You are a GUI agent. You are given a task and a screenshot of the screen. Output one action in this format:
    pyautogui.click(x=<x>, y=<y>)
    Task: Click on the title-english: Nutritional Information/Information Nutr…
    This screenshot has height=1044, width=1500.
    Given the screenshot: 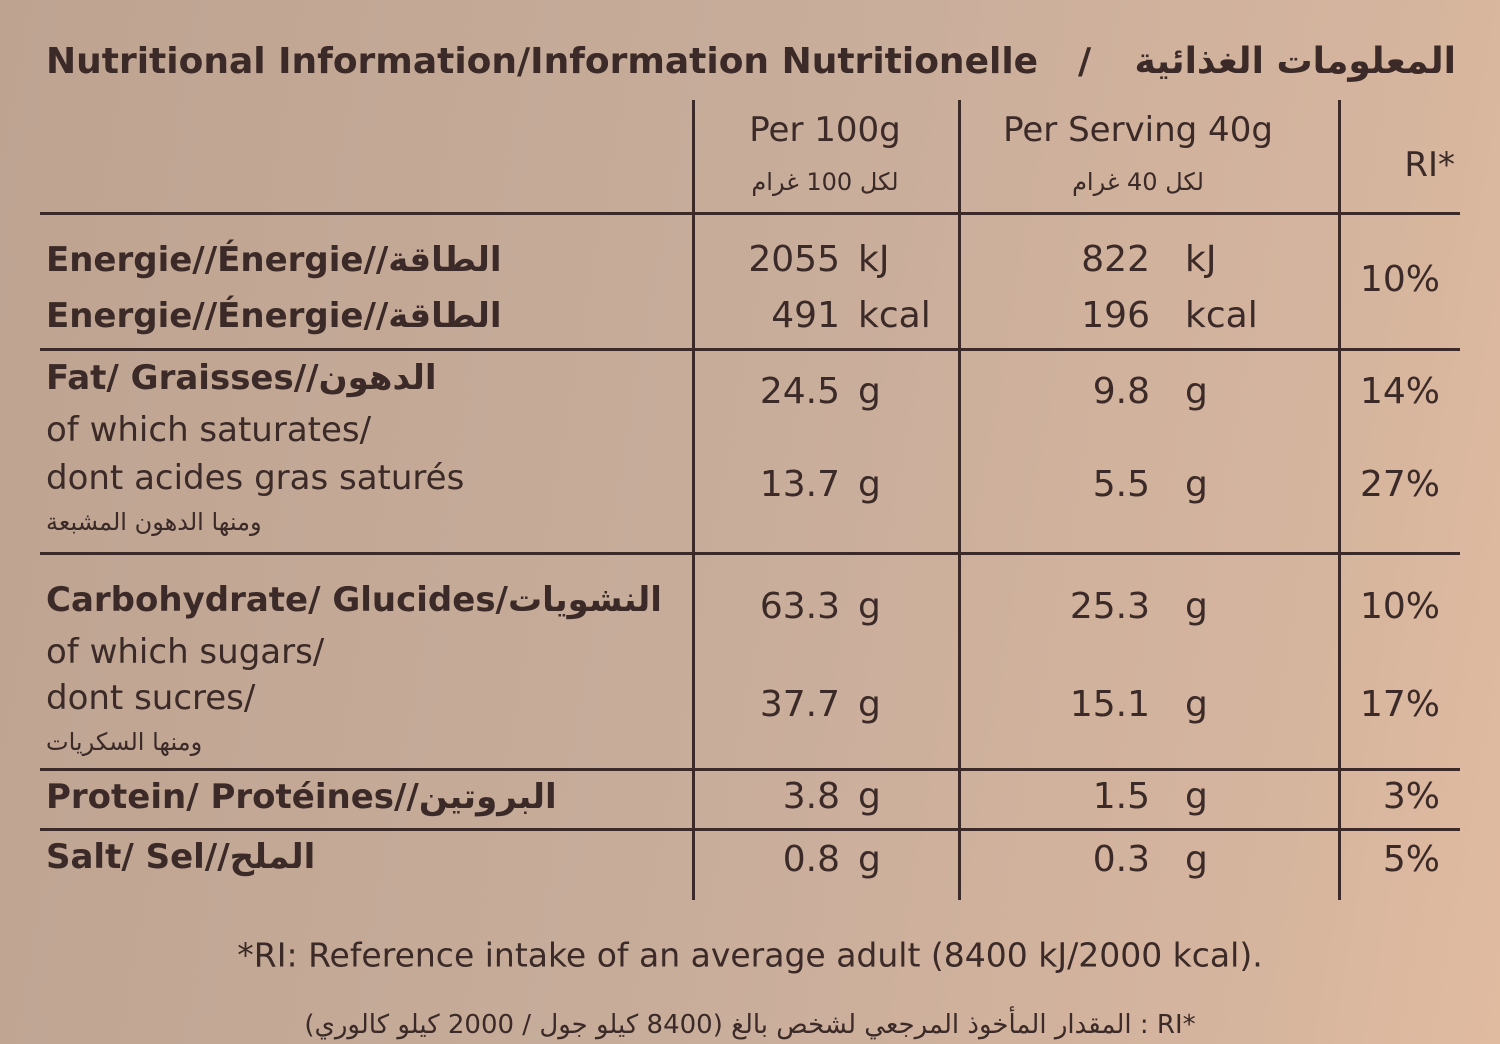 What is the action you would take?
    pyautogui.click(x=542, y=61)
    